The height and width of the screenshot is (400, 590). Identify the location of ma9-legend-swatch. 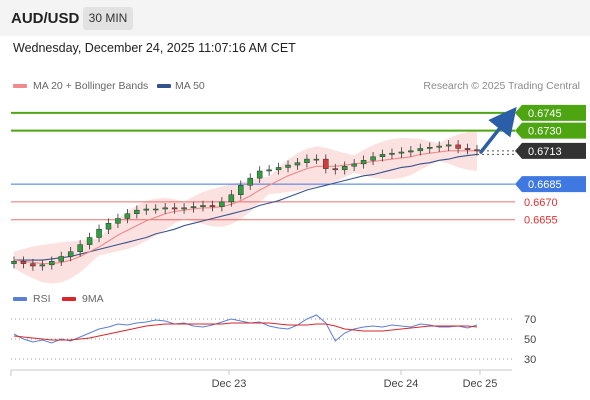
(69, 299).